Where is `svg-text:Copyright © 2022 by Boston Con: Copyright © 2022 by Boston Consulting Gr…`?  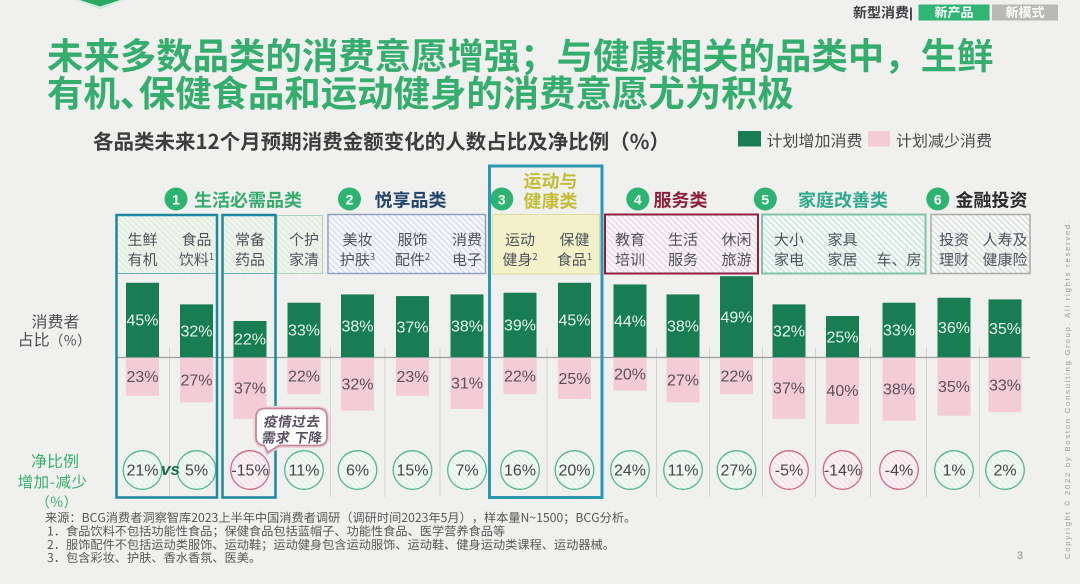 svg-text:Copyright © 2022 by Boston Con: Copyright © 2022 by Boston Consulting Gr… is located at coordinates (1067, 389).